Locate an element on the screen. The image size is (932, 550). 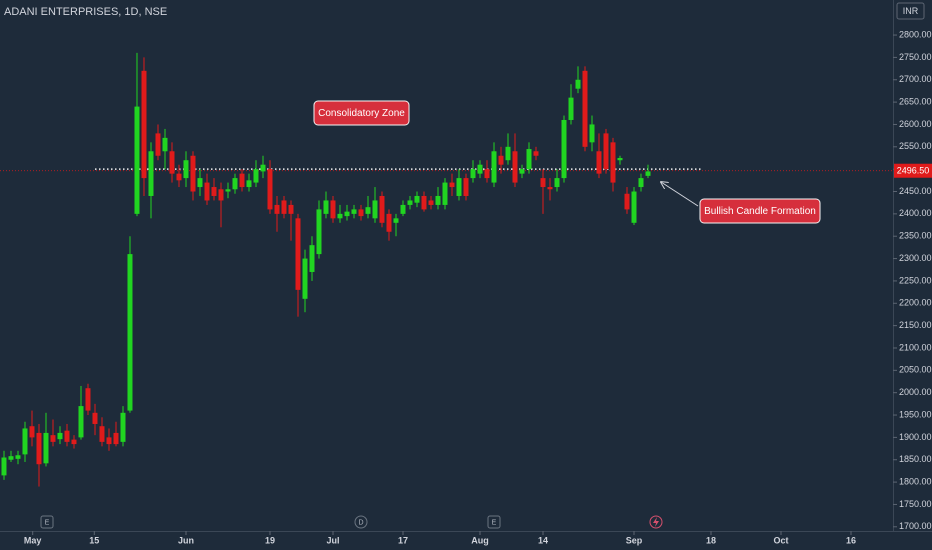
y-tick-label: 1750.00 is located at coordinates (915, 504).